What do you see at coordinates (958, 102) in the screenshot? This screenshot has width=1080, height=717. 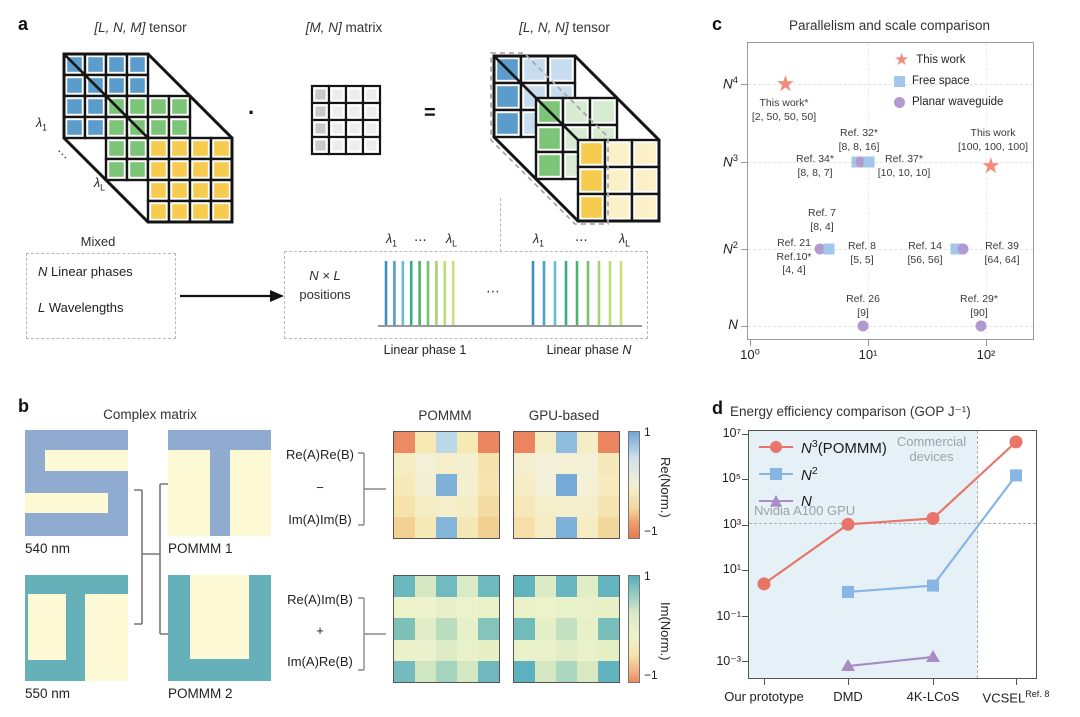 I see `legend-label: Planar waveguide` at bounding box center [958, 102].